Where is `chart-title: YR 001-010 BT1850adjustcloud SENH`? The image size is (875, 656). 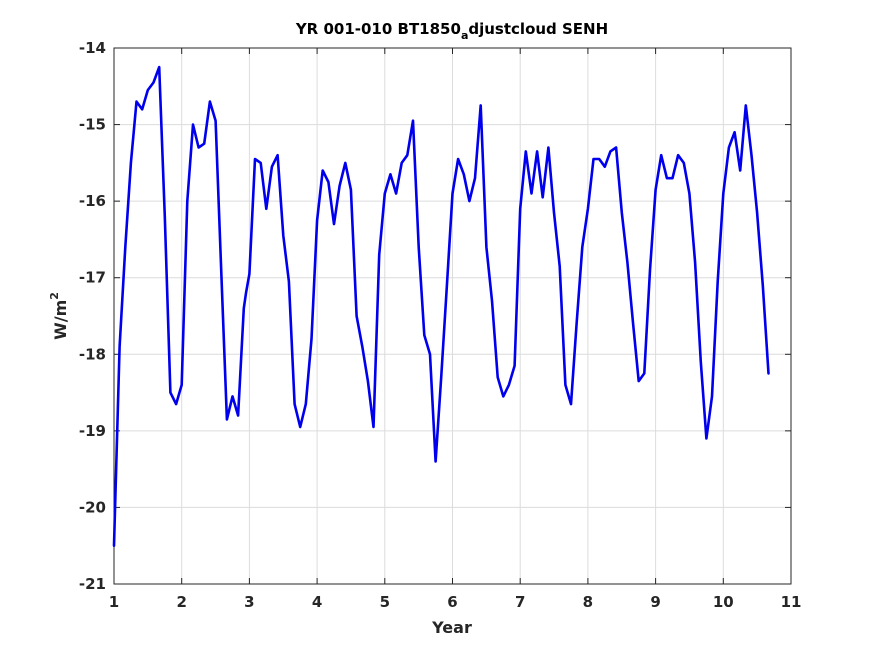 chart-title: YR 001-010 BT1850adjustcloud SENH is located at coordinates (451, 31).